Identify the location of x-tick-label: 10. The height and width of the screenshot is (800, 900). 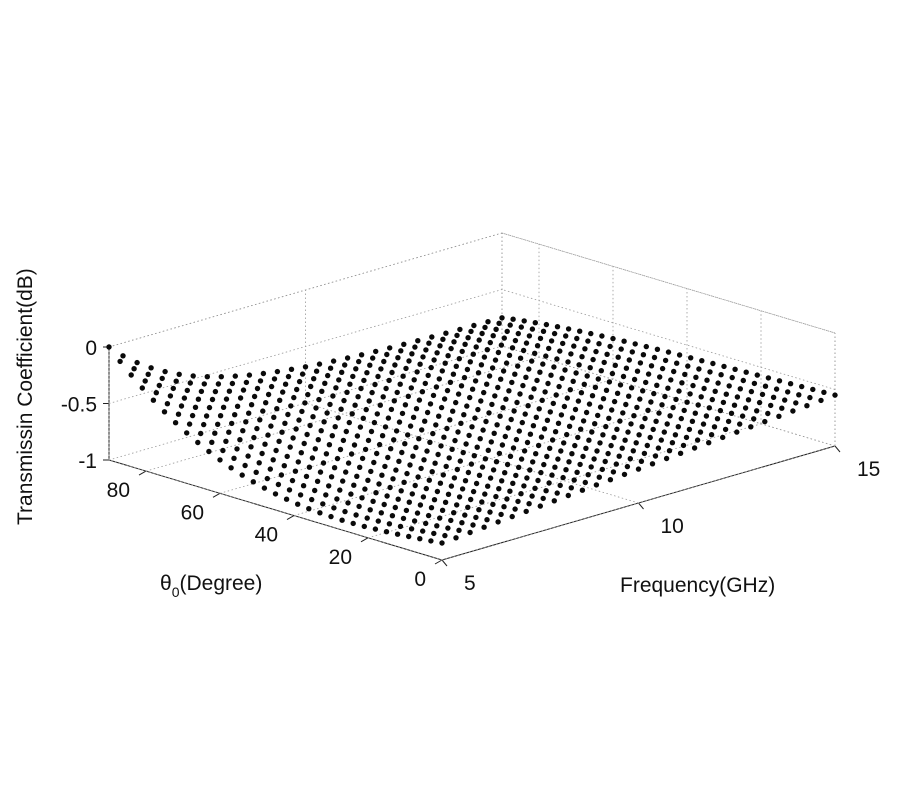
(672, 526).